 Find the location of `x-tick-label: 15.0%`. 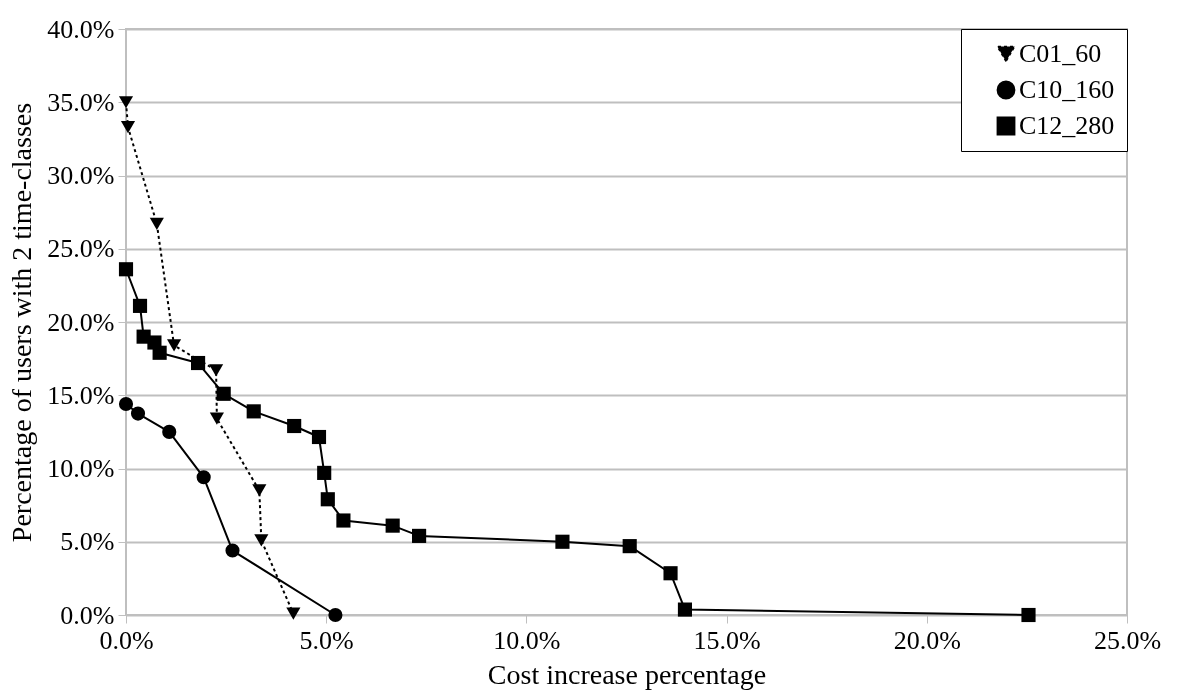

x-tick-label: 15.0% is located at coordinates (727, 640).